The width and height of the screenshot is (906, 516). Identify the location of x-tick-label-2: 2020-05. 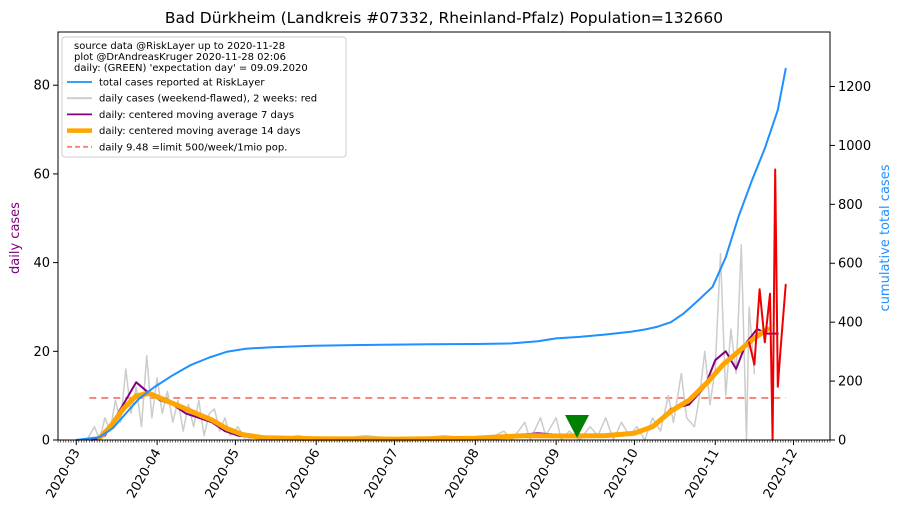
(223, 474).